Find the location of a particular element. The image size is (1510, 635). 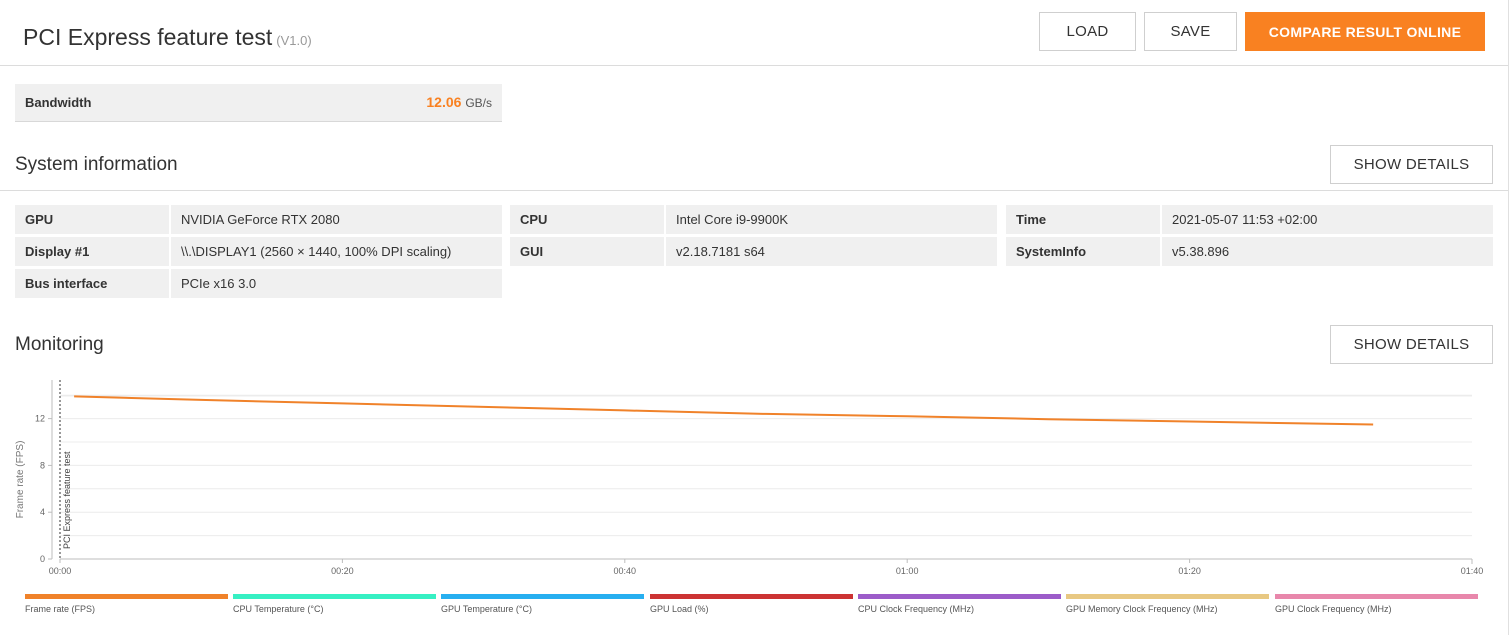

table-row: Bus interface PCIe x16 3.0 is located at coordinates (258, 283).